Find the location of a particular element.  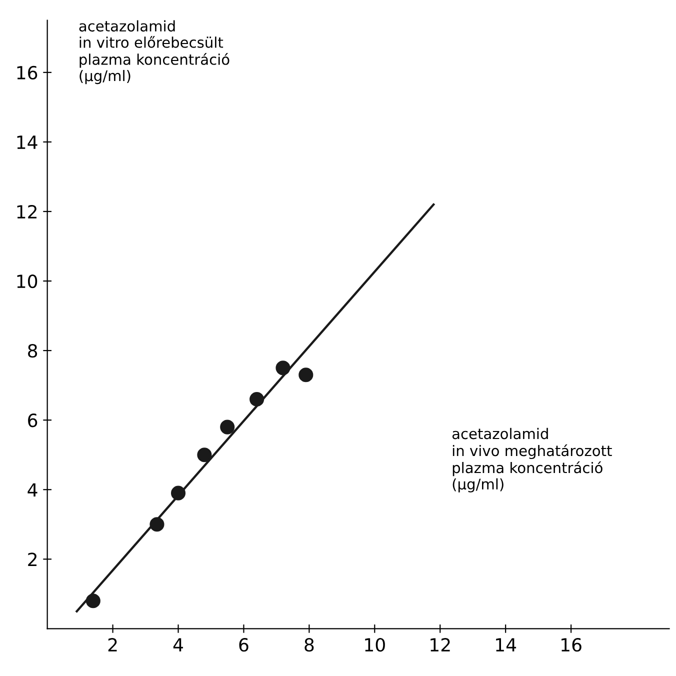

x-tick-label: 6 is located at coordinates (243, 645).